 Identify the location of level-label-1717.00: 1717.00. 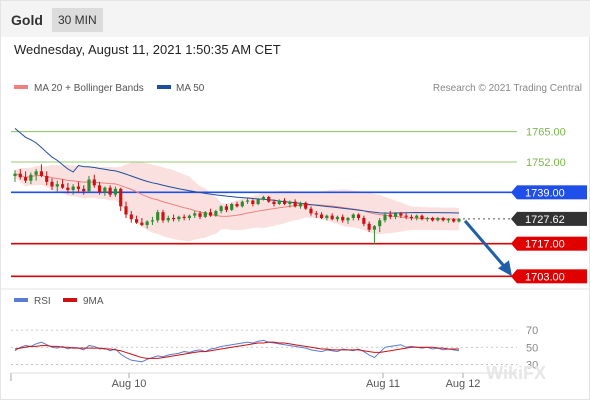
(545, 245).